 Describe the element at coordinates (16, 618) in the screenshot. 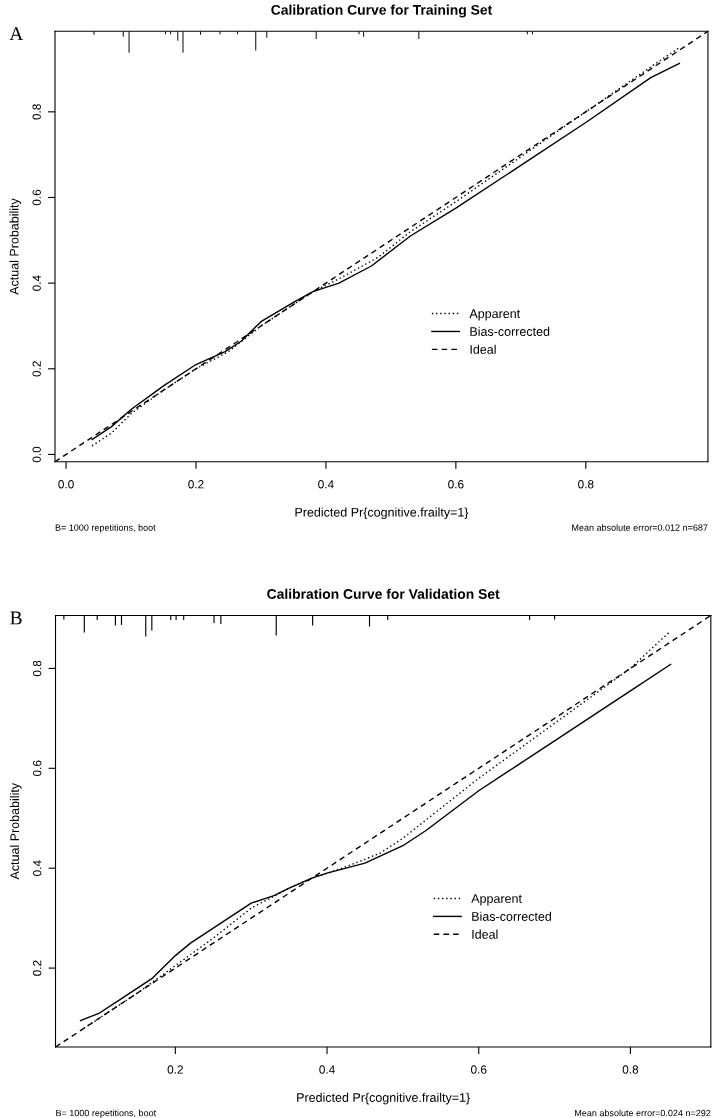

I see `text: B` at that location.